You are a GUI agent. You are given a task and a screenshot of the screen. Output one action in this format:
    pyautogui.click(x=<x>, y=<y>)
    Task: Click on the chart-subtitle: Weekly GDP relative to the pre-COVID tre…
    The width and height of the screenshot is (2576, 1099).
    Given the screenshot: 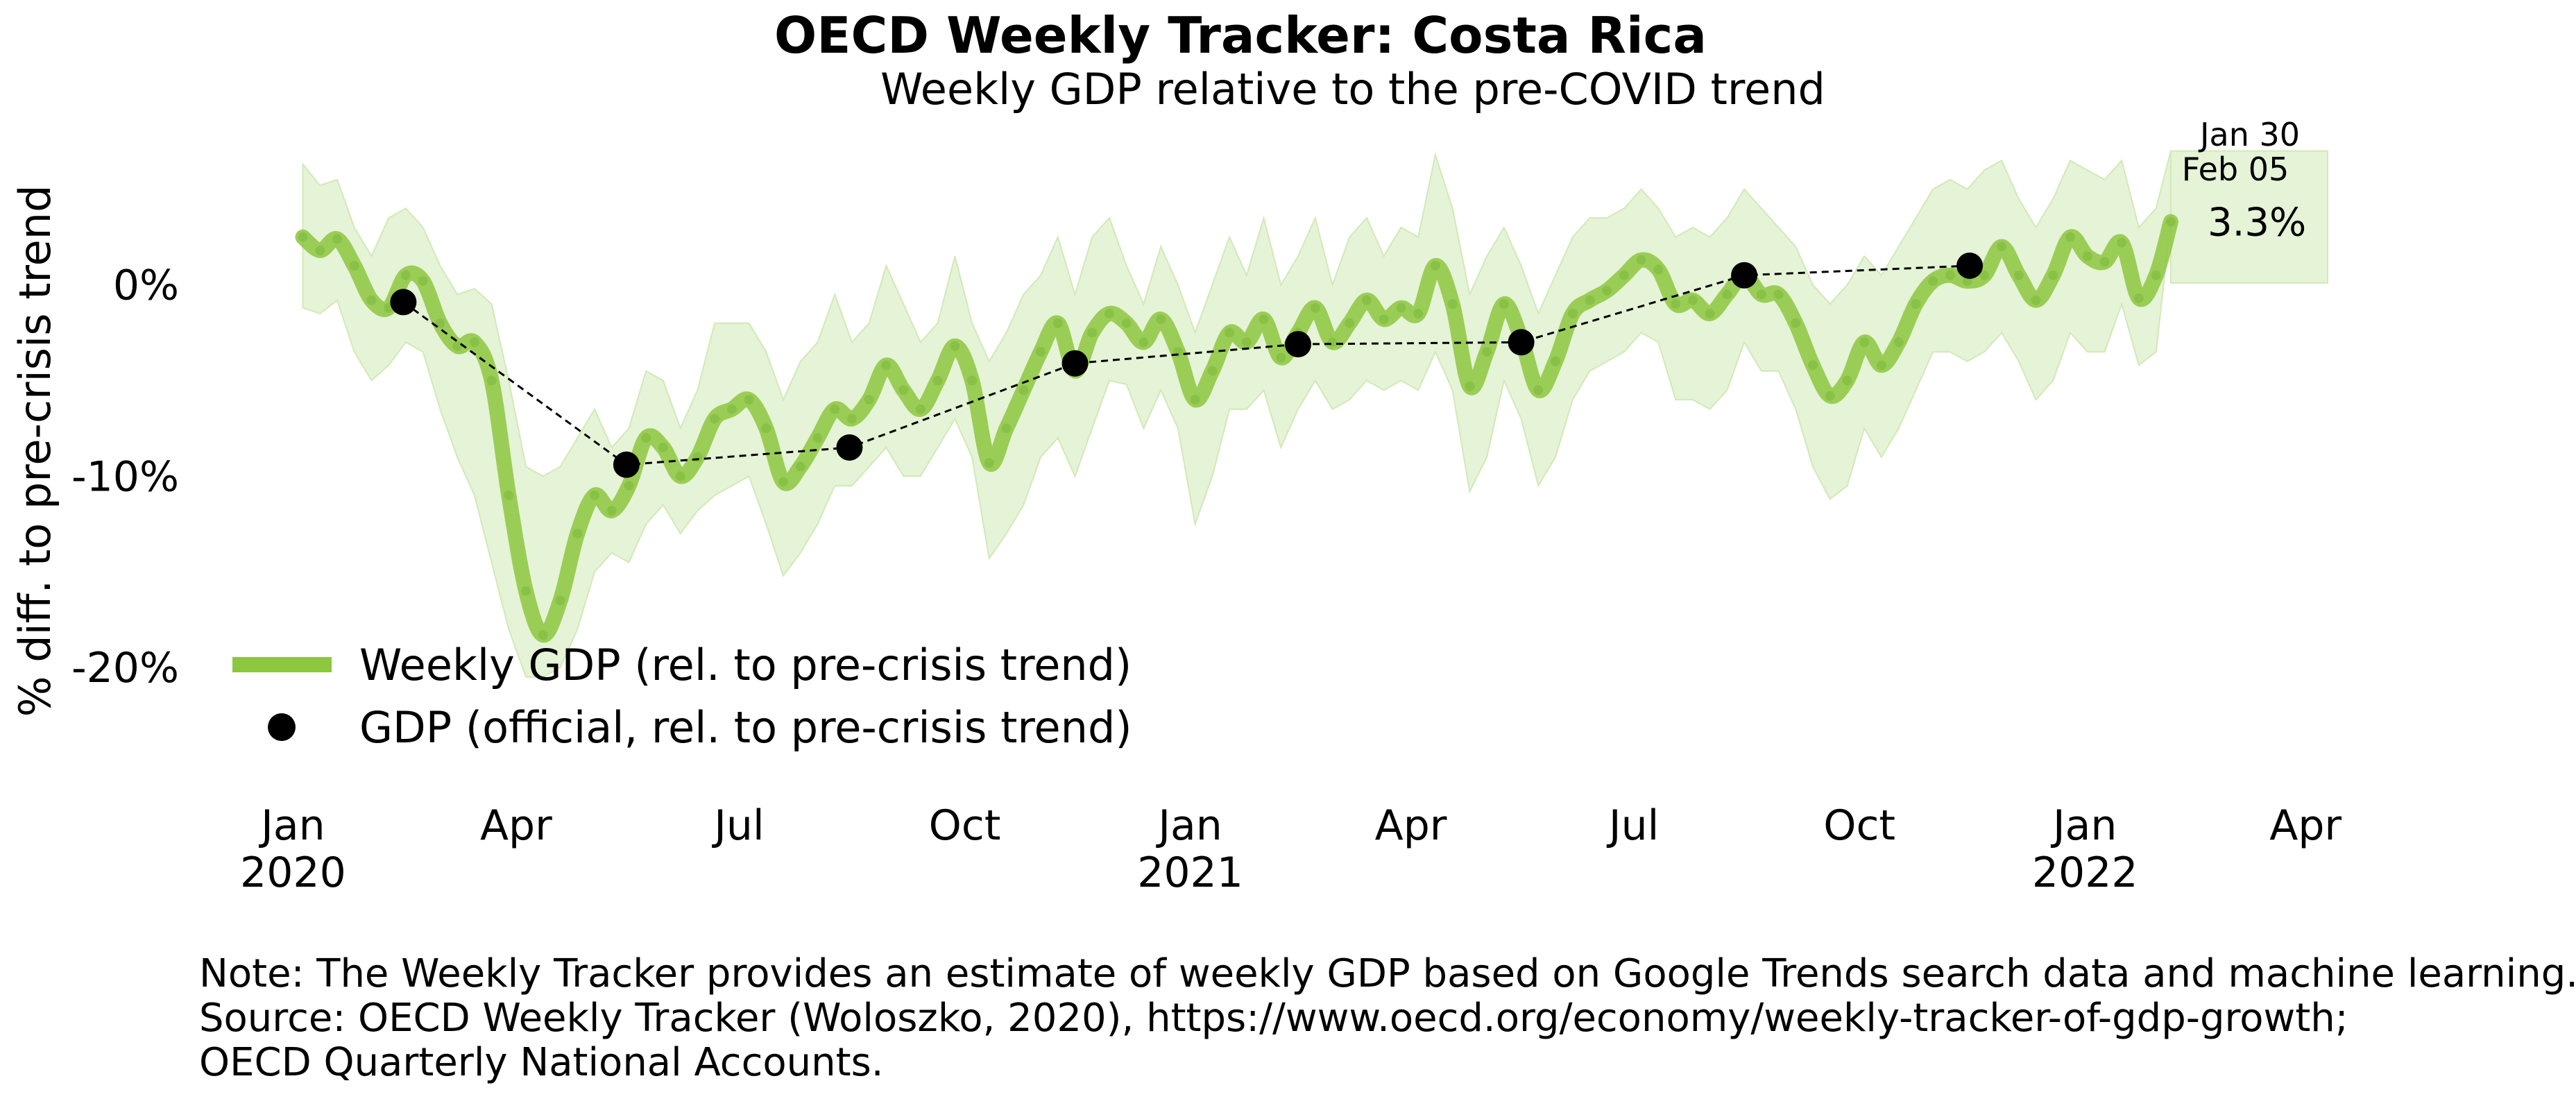 What is the action you would take?
    pyautogui.click(x=1352, y=89)
    